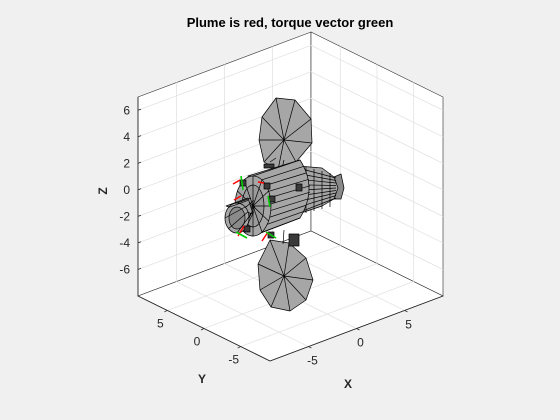  What do you see at coordinates (197, 342) in the screenshot?
I see `y-tick-label: 0` at bounding box center [197, 342].